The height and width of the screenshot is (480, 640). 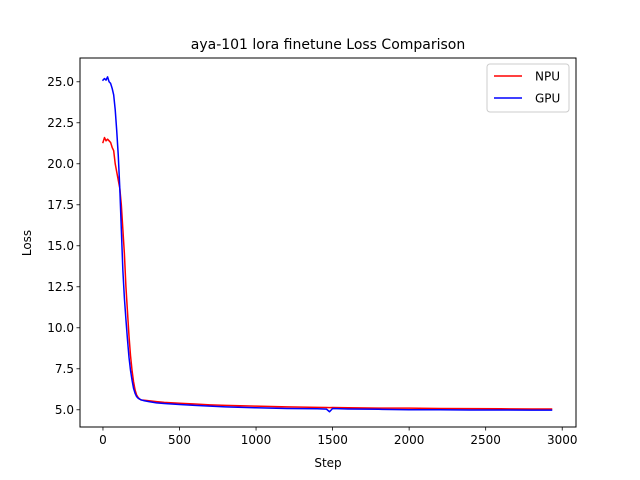 What do you see at coordinates (60, 287) in the screenshot?
I see `y-tick-label: 12.5` at bounding box center [60, 287].